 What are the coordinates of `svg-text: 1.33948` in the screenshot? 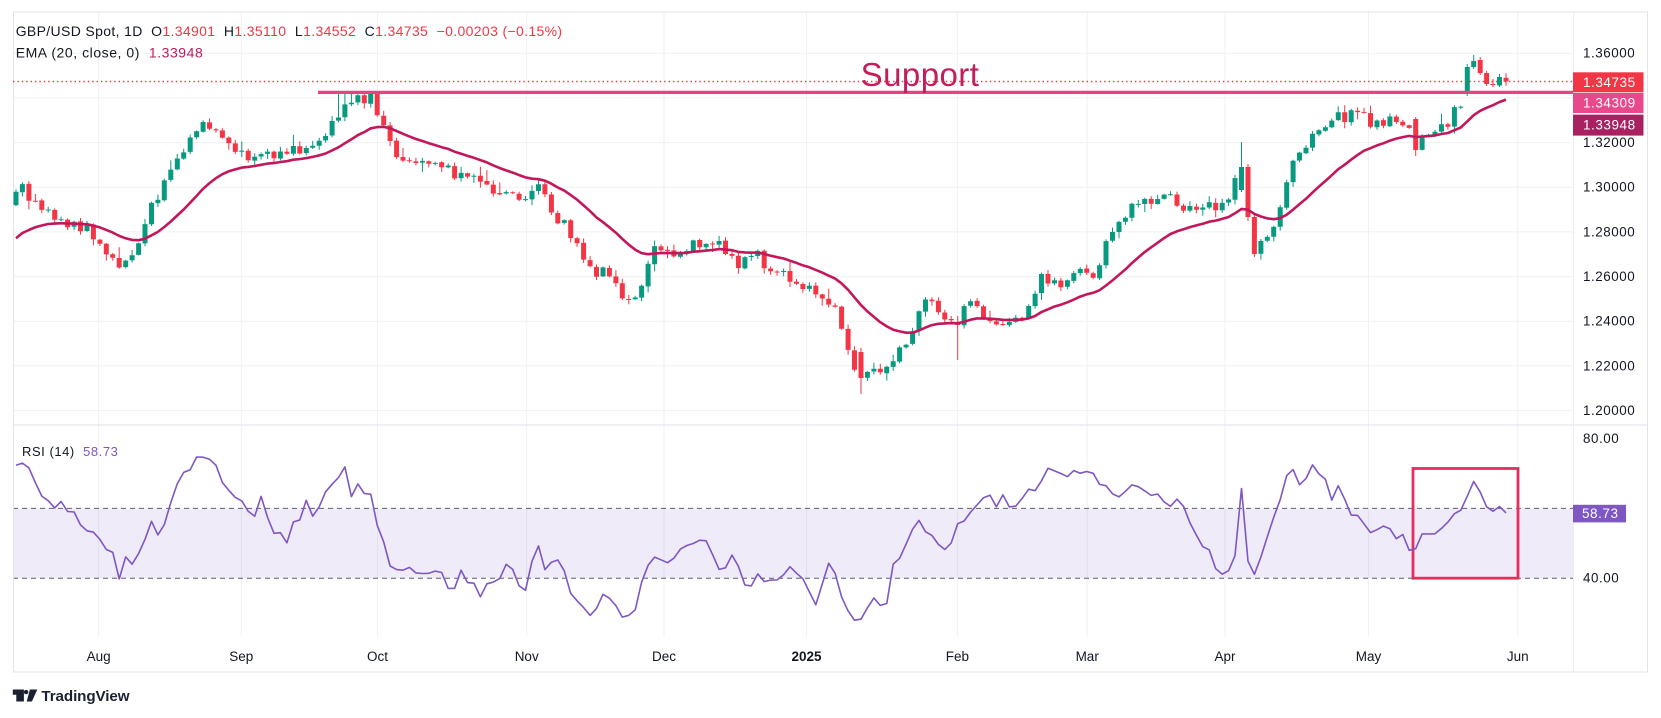 It's located at (1609, 125).